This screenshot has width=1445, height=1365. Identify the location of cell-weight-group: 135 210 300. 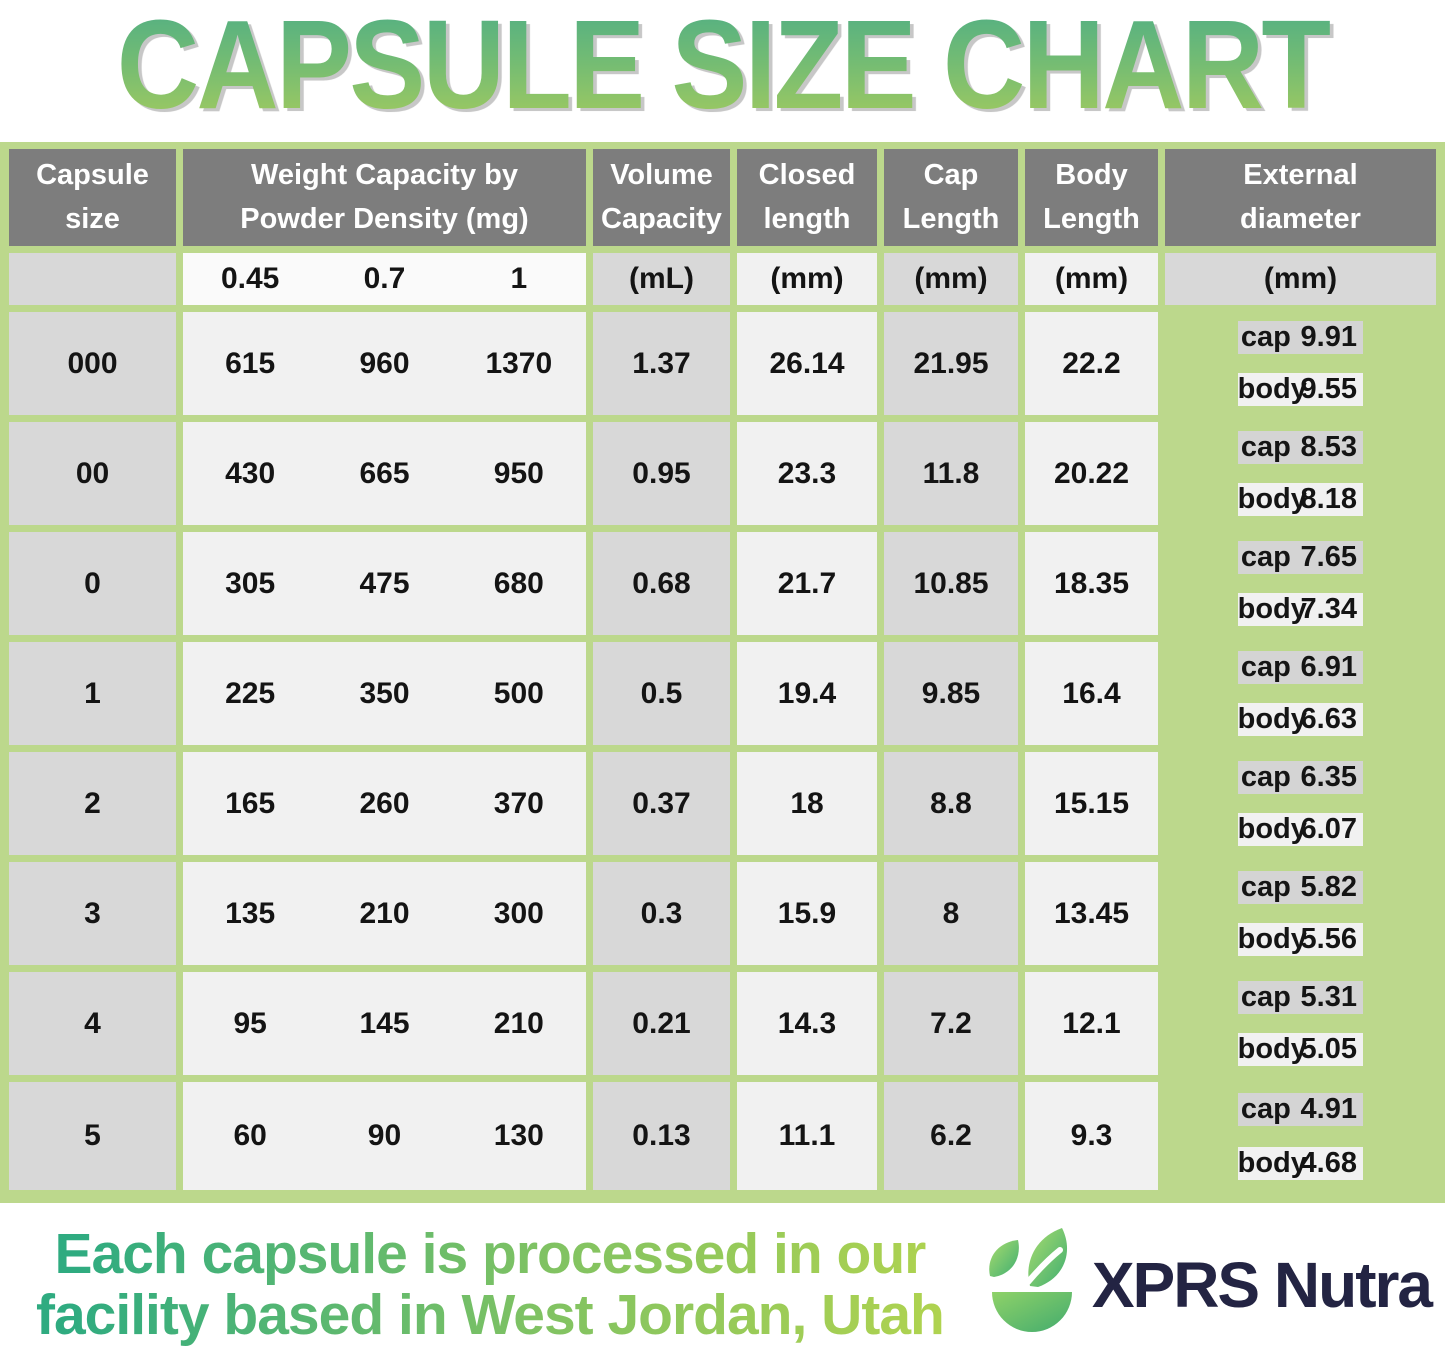
(384, 913).